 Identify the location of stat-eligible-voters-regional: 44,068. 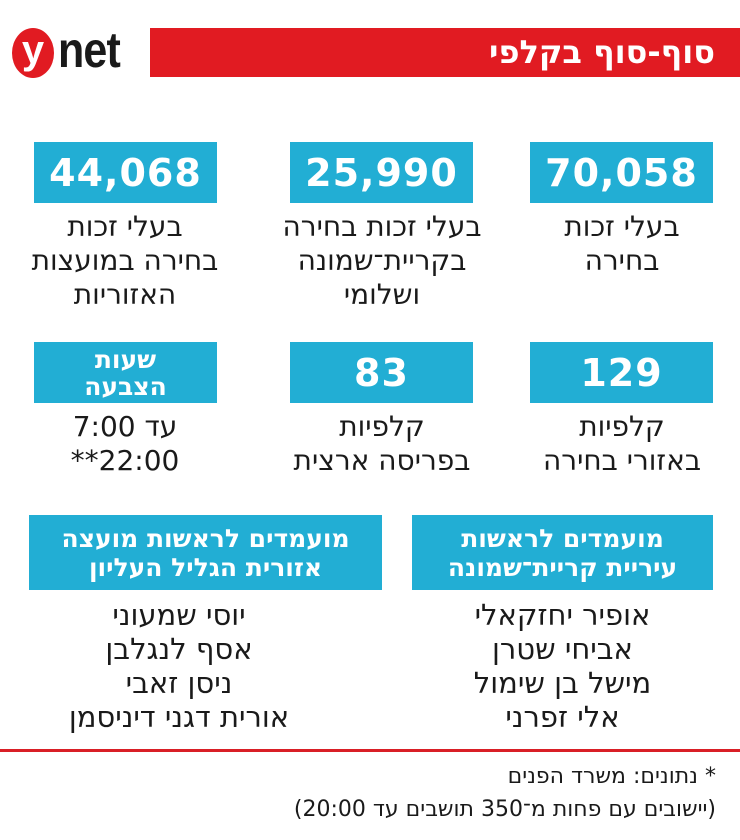
(125, 172).